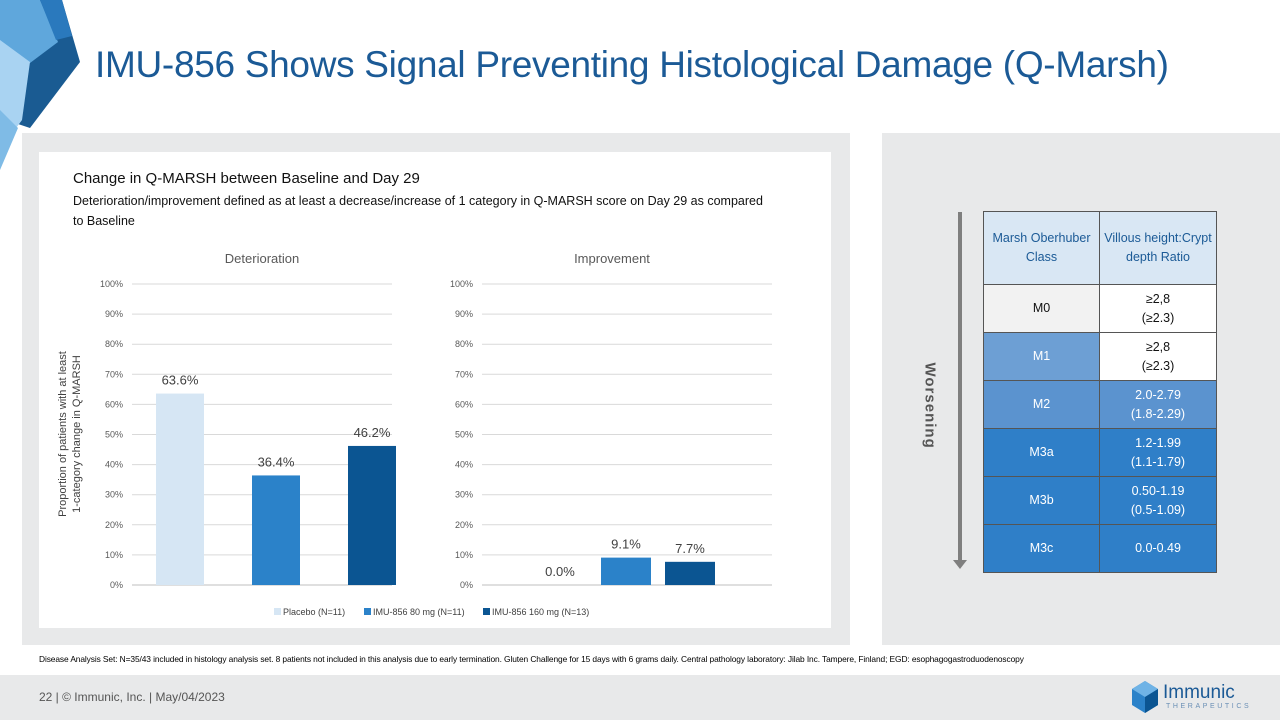 This screenshot has width=1280, height=720. I want to click on marsh-class-cell: M3b, so click(1041, 500).